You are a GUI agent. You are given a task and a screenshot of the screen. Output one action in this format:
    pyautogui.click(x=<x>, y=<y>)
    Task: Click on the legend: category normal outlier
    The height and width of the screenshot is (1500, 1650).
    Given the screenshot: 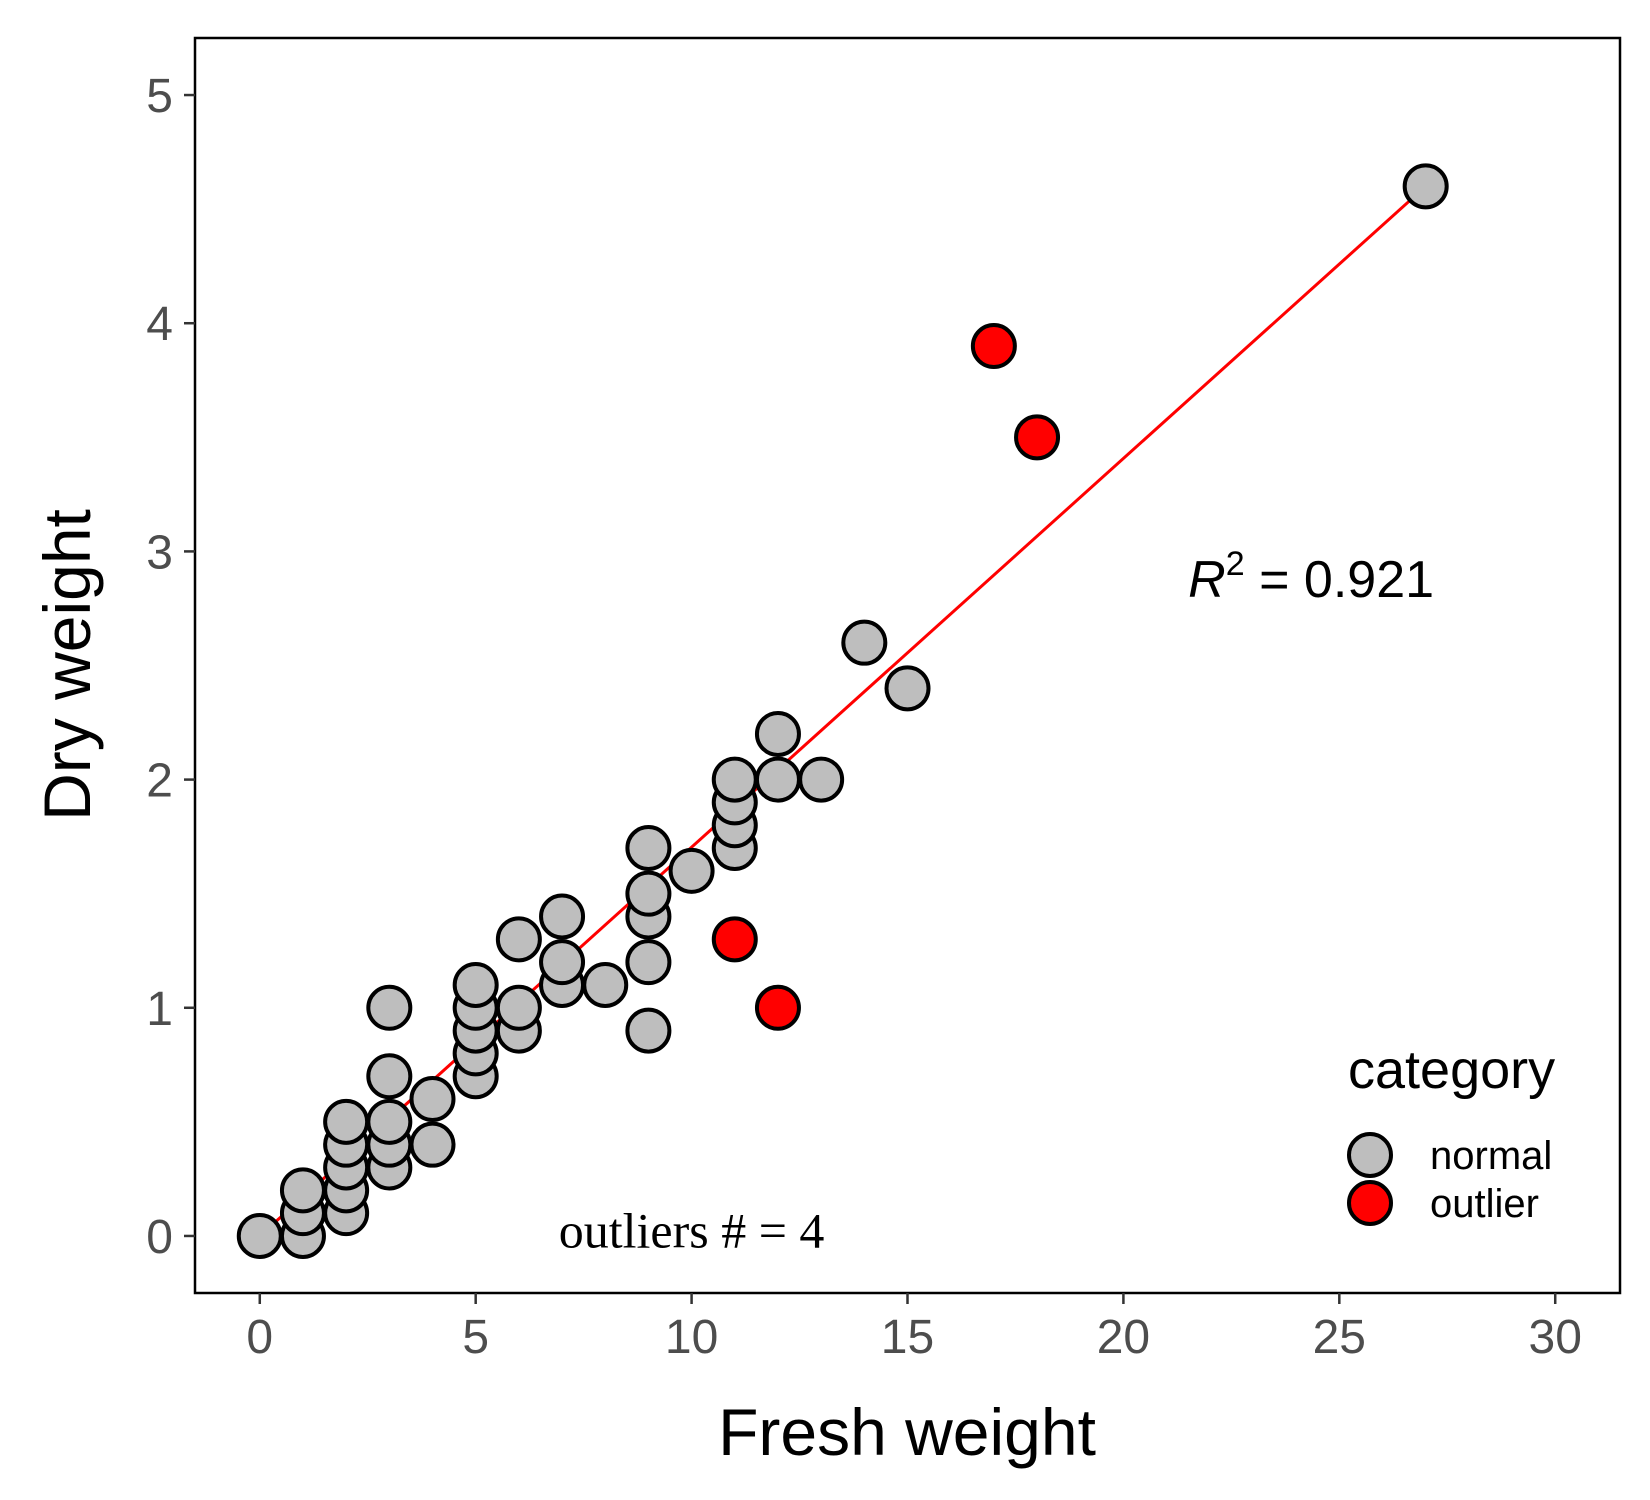 What is the action you would take?
    pyautogui.click(x=1451, y=1133)
    